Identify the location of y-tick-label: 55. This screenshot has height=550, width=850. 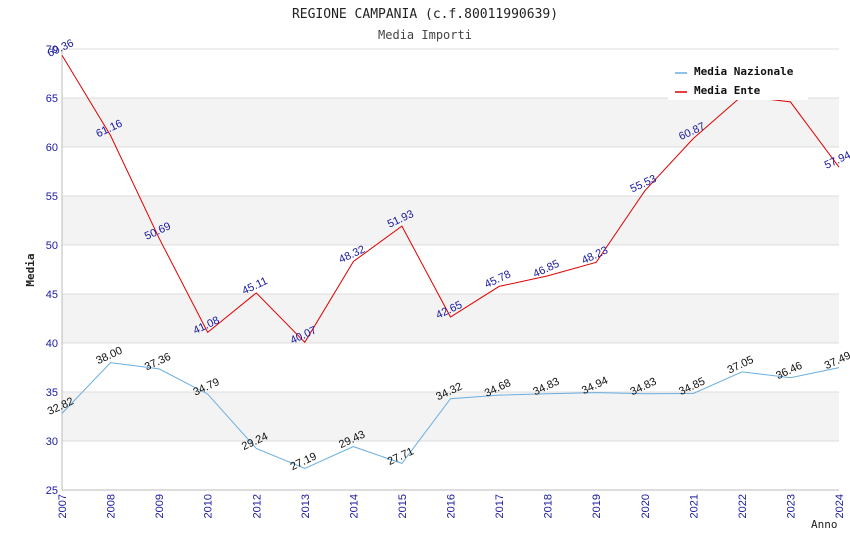
(52, 197).